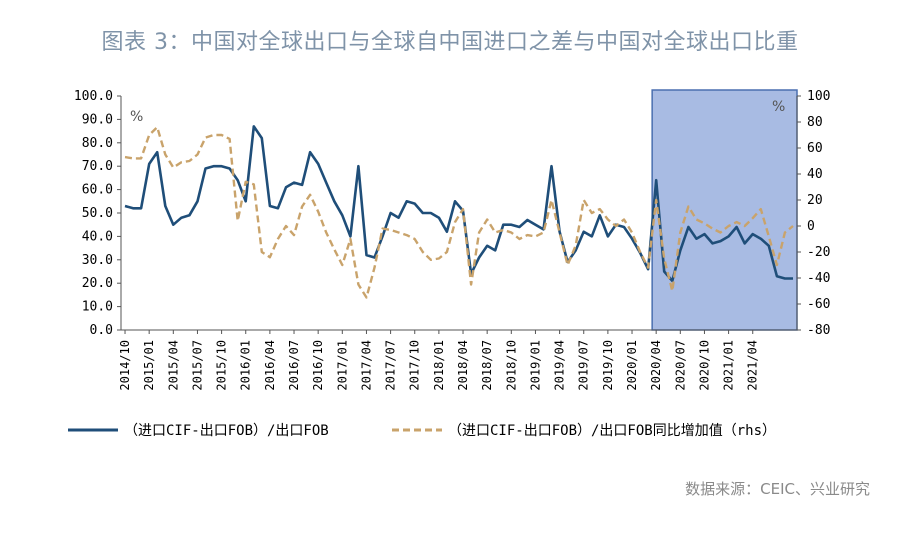 The height and width of the screenshot is (536, 900). What do you see at coordinates (97, 143) in the screenshot?
I see `y-left-tick-label: 80.0` at bounding box center [97, 143].